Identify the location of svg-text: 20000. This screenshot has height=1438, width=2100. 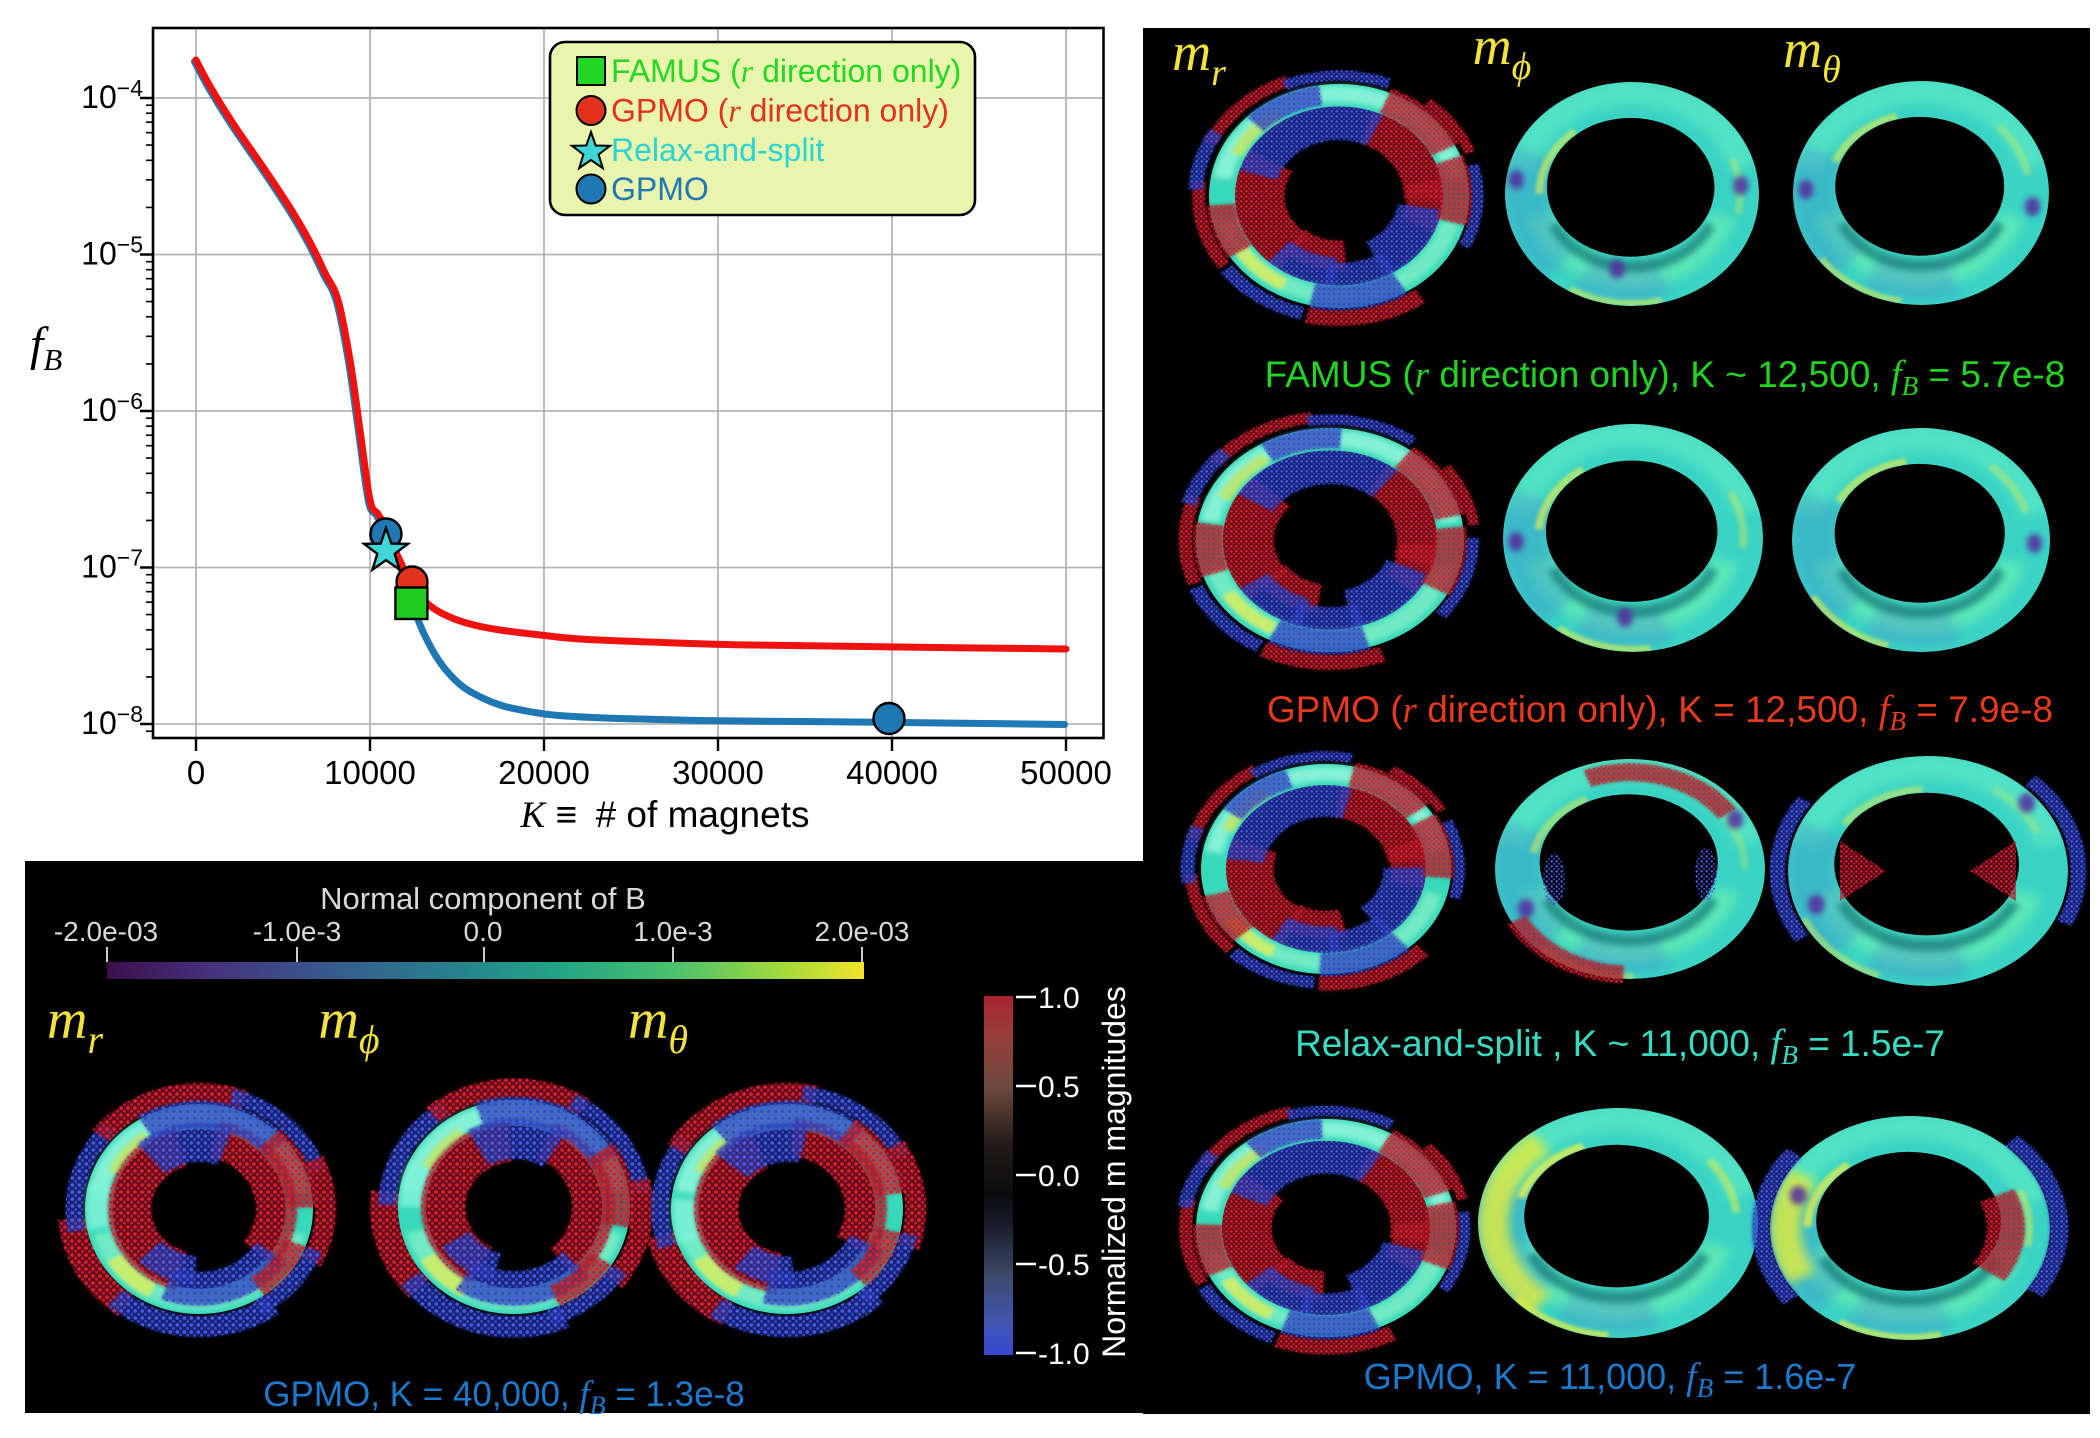
(544, 772).